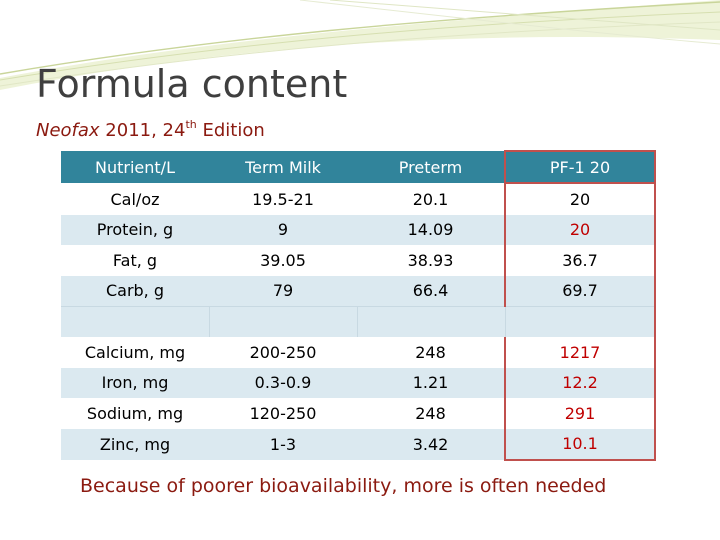 Image resolution: width=720 pixels, height=540 pixels. What do you see at coordinates (431, 230) in the screenshot?
I see `cell-preterm: 14.09` at bounding box center [431, 230].